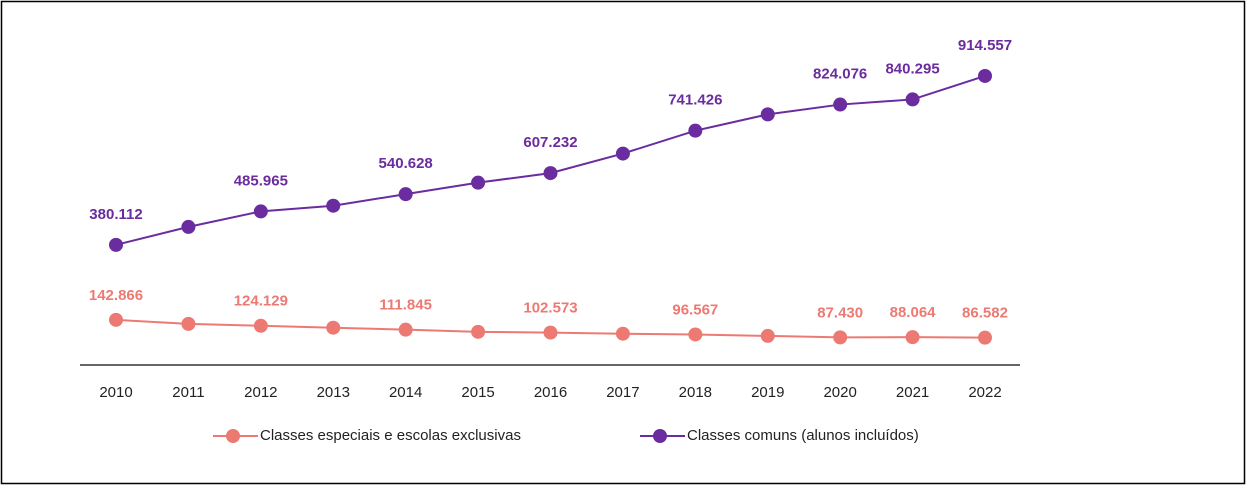 The height and width of the screenshot is (485, 1246). What do you see at coordinates (984, 392) in the screenshot?
I see `x-tick-label: 2022` at bounding box center [984, 392].